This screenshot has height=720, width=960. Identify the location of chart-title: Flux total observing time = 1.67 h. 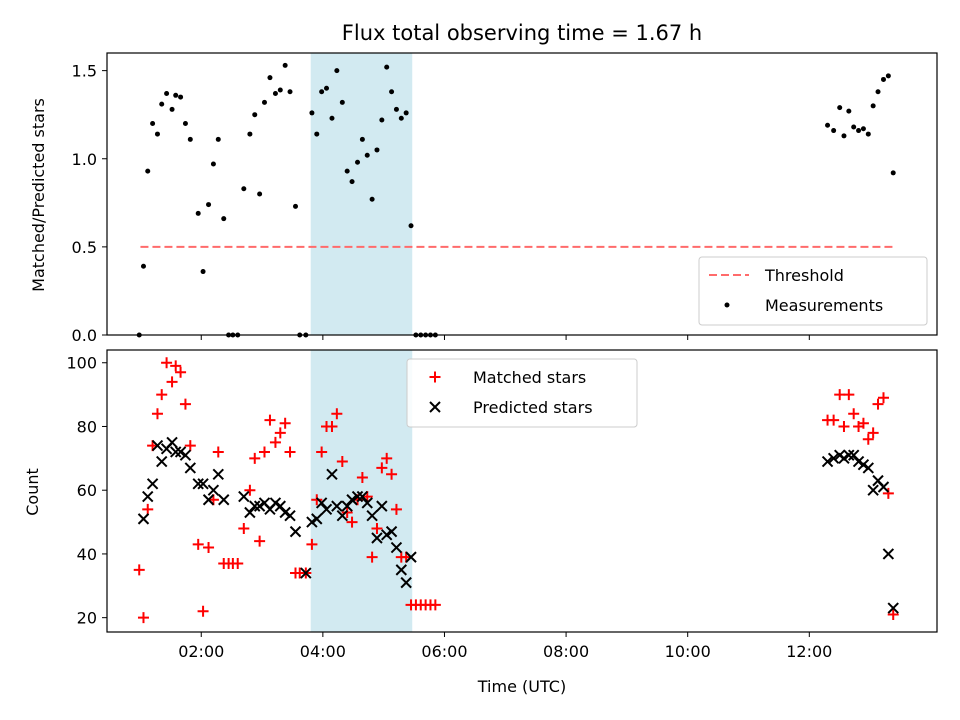
(522, 33).